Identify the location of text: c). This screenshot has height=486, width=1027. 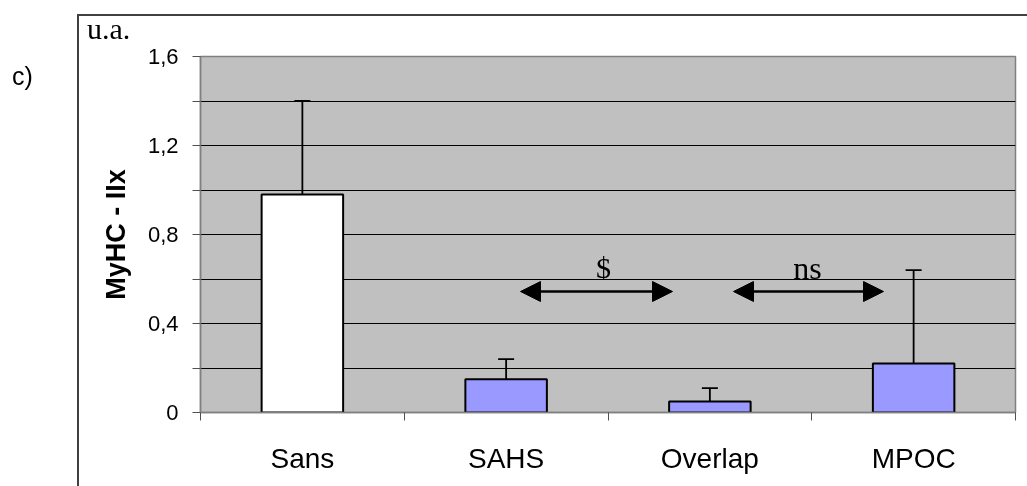
(22, 75).